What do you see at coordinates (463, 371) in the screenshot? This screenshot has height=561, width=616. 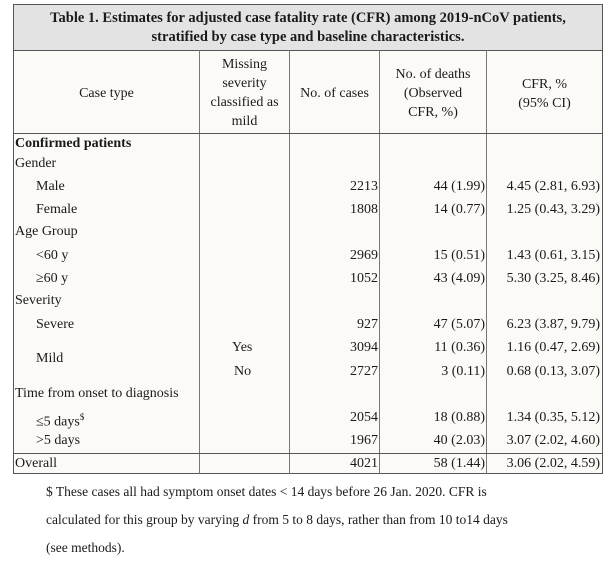 I see `cell-deaths-mild-no: 3 (0.11)` at bounding box center [463, 371].